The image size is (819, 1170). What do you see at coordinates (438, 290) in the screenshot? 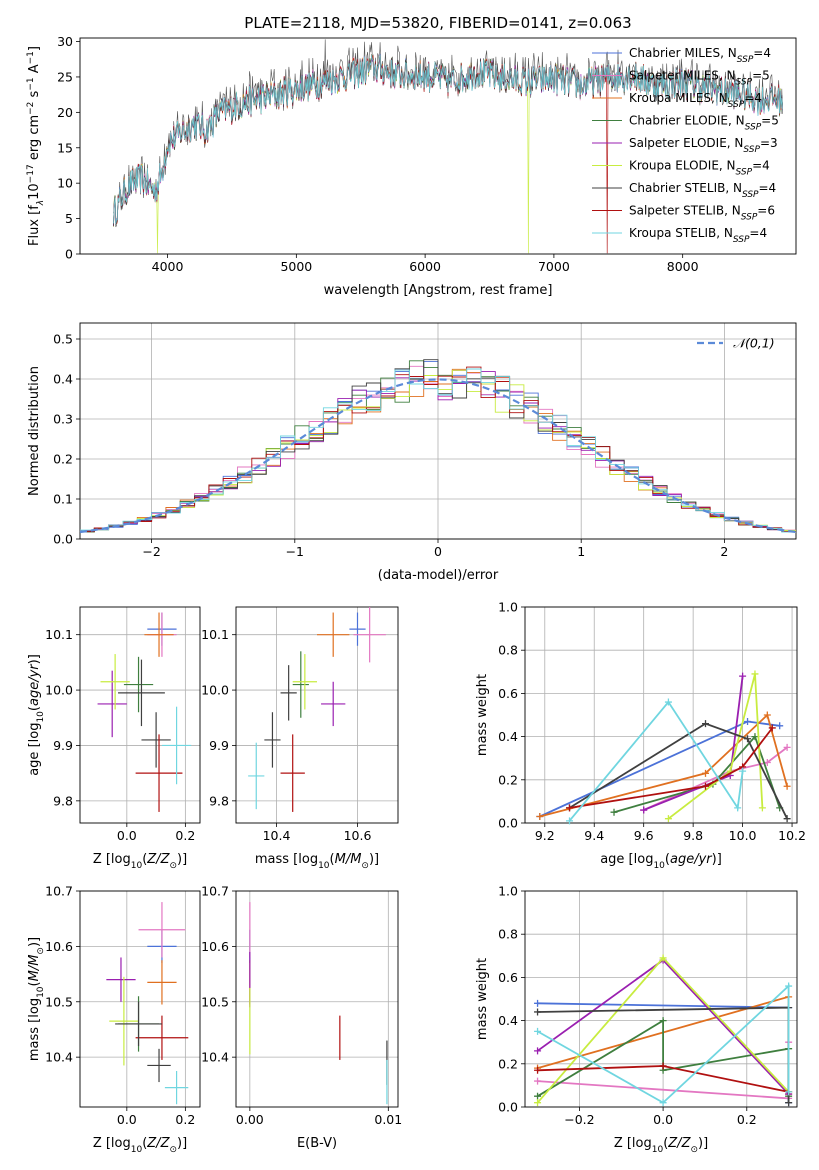
I see `x-axis-label: wavelength [Angstrom, rest frame]` at bounding box center [438, 290].